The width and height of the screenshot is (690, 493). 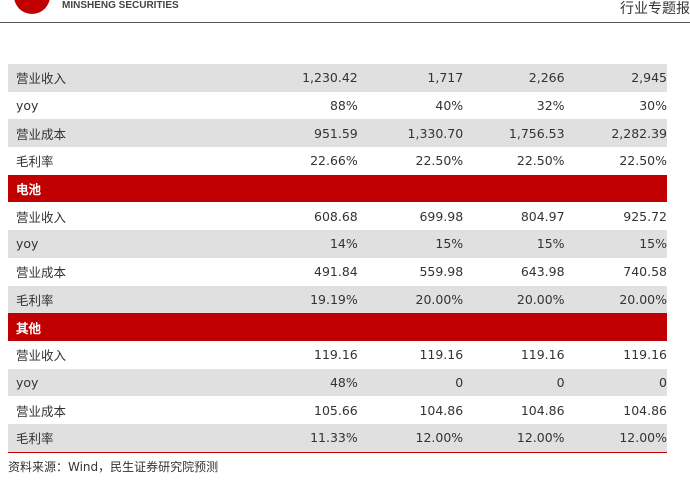 I want to click on table-row: yoy 48% 0 0 0, so click(x=337, y=382).